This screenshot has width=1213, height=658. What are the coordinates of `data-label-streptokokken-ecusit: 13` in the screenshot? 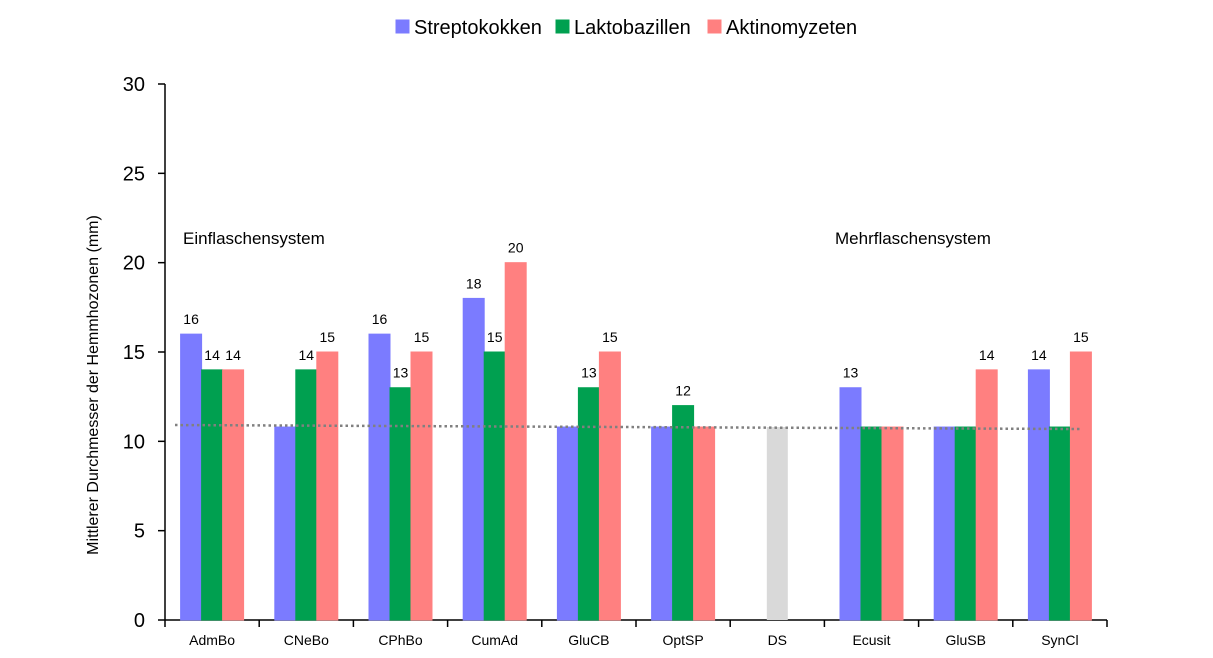 It's located at (851, 373).